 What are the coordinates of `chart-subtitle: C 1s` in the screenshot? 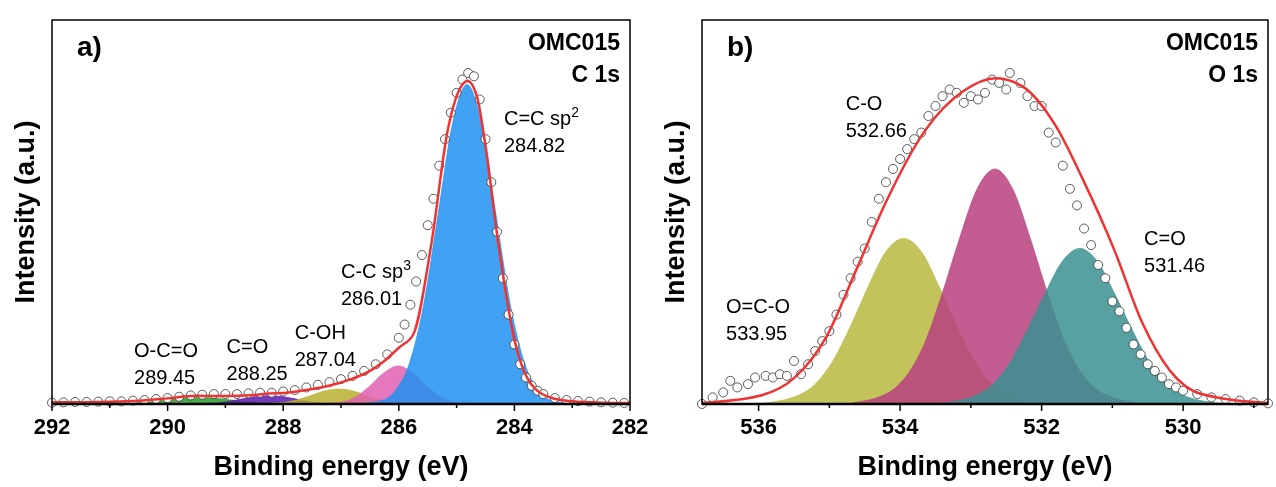 It's located at (595, 74).